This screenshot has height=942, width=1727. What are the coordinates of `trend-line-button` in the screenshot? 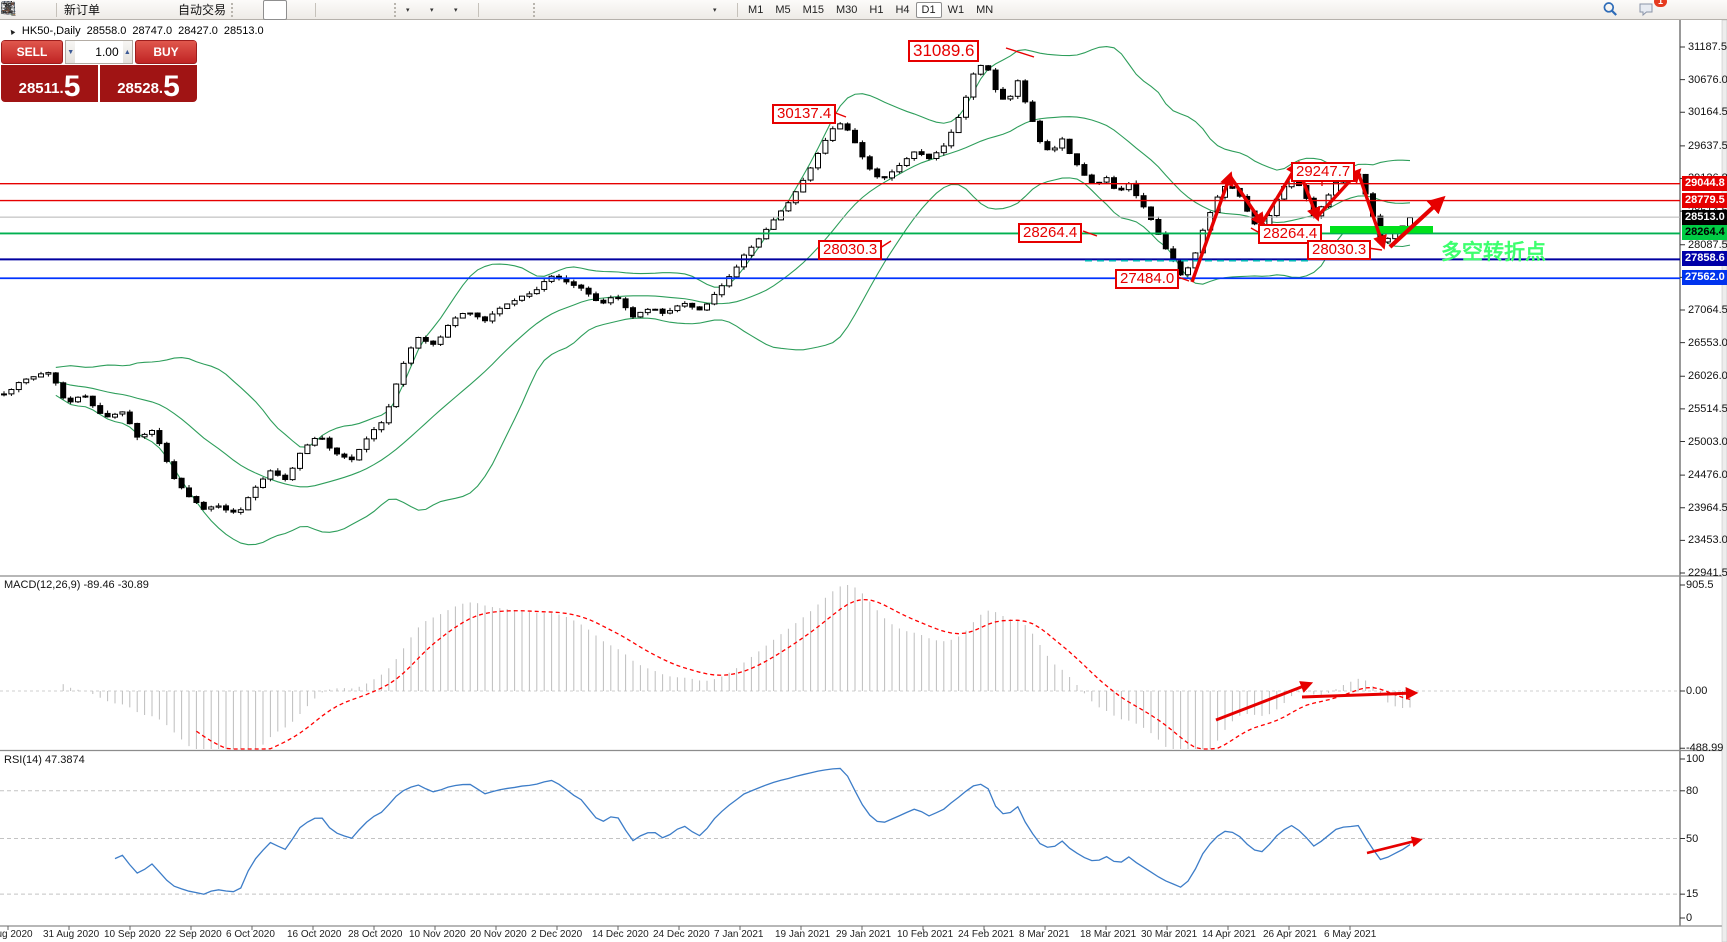 It's located at (307, 10).